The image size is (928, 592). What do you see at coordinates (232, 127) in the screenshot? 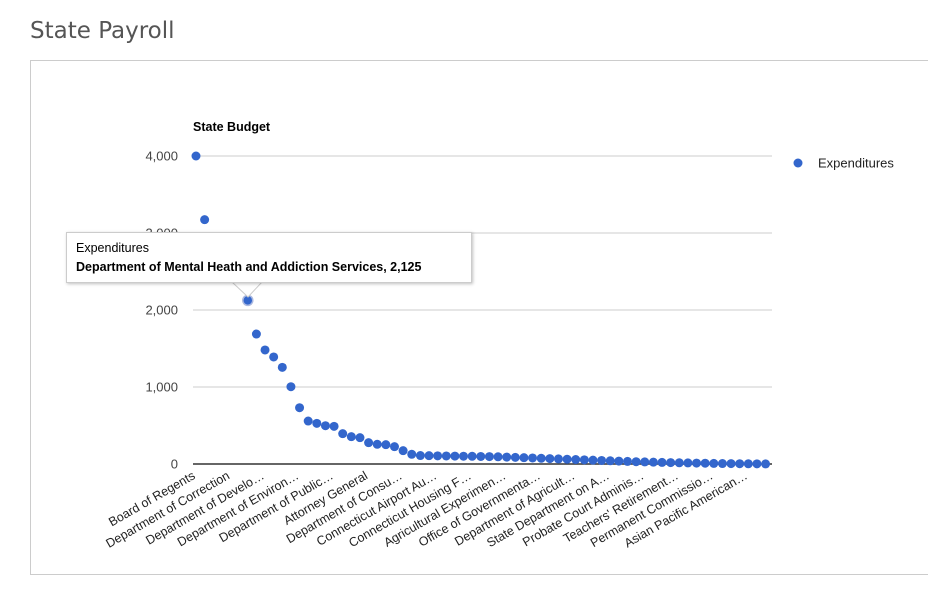
I see `chart-title: State Budget` at bounding box center [232, 127].